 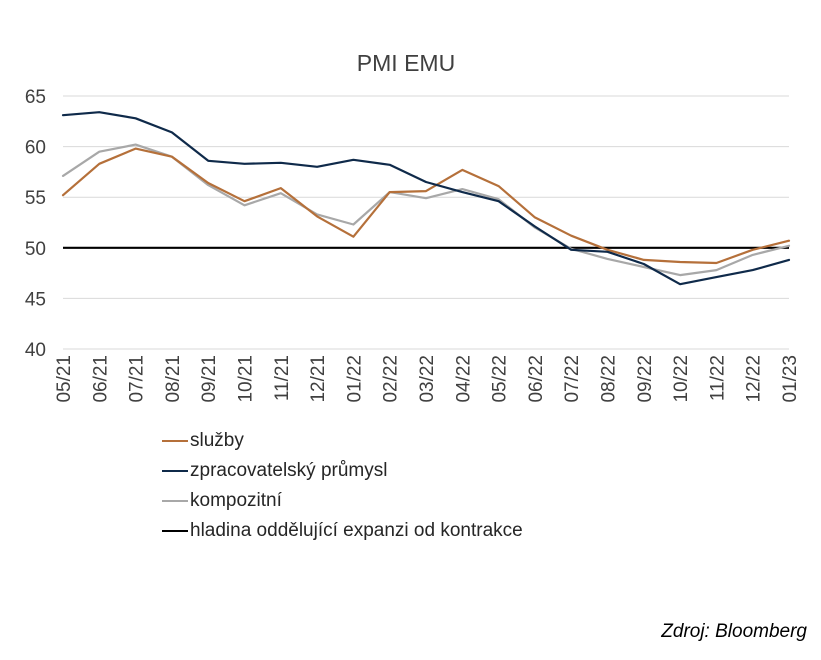 What do you see at coordinates (354, 379) in the screenshot?
I see `x-tick-label: 01/22` at bounding box center [354, 379].